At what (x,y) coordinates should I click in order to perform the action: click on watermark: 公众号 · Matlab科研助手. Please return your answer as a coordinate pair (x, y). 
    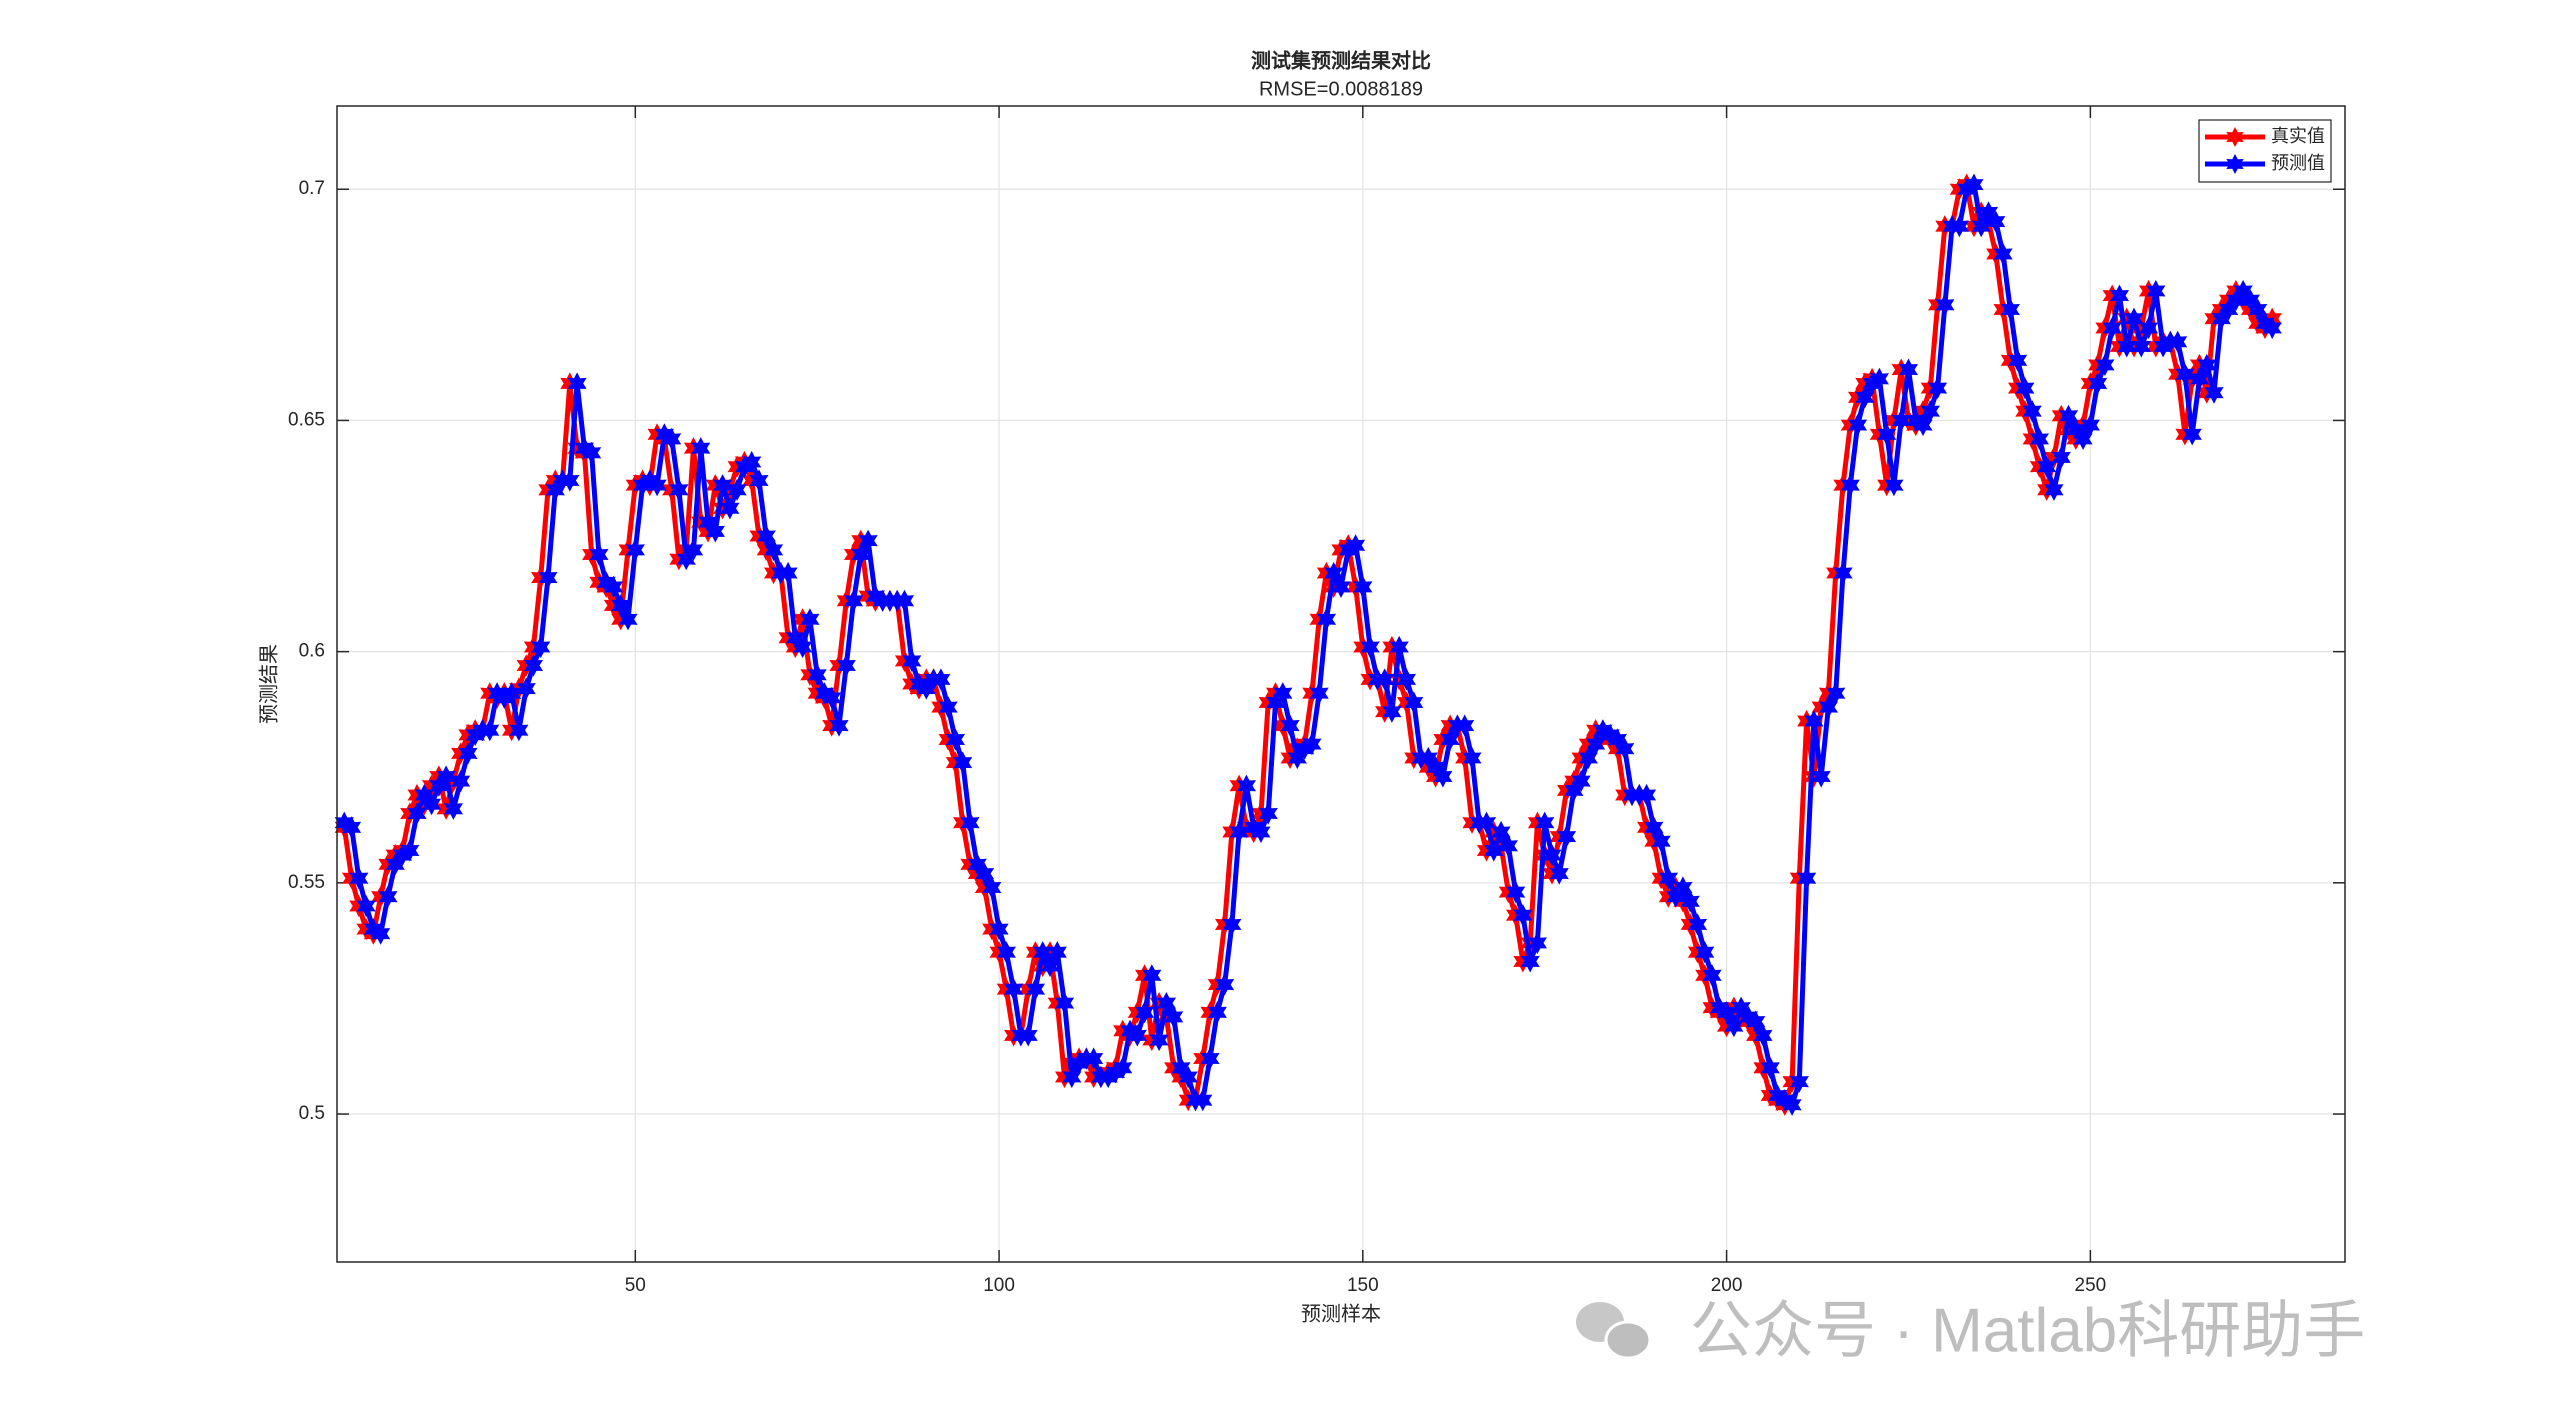
    Looking at the image, I should click on (1970, 1330).